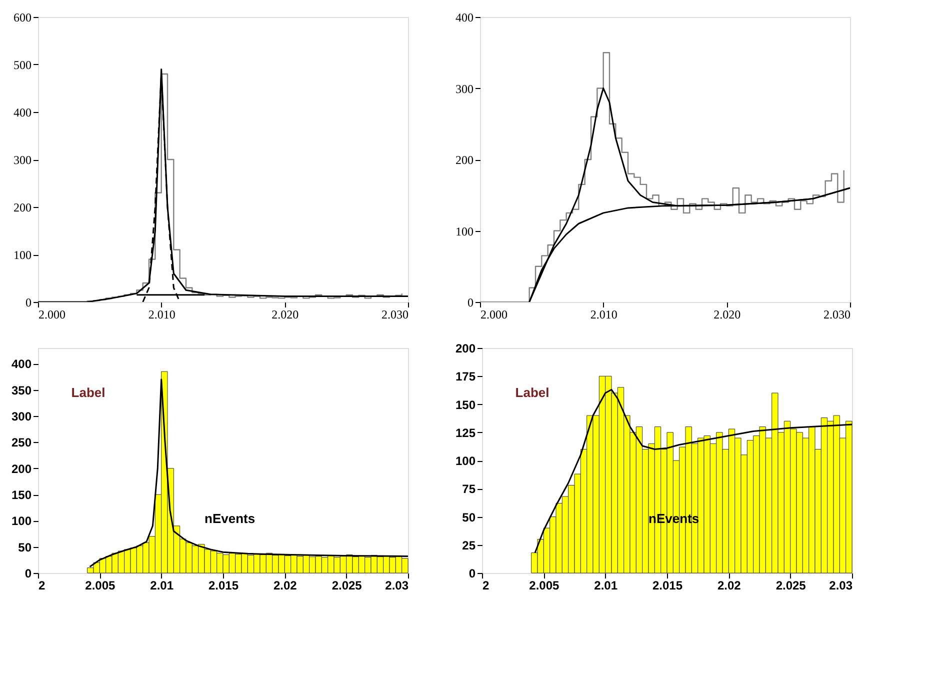  What do you see at coordinates (23, 65) in the screenshot?
I see `y-tick-label: 500` at bounding box center [23, 65].